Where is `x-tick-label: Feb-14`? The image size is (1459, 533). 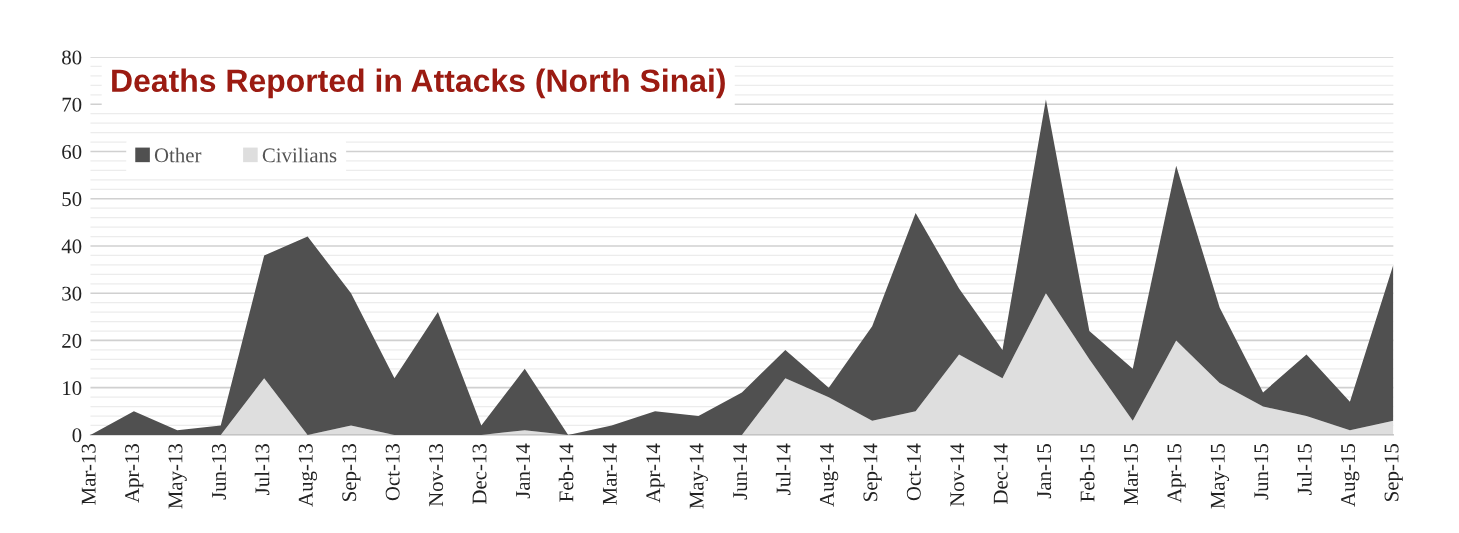 x-tick-label: Feb-14 is located at coordinates (566, 472).